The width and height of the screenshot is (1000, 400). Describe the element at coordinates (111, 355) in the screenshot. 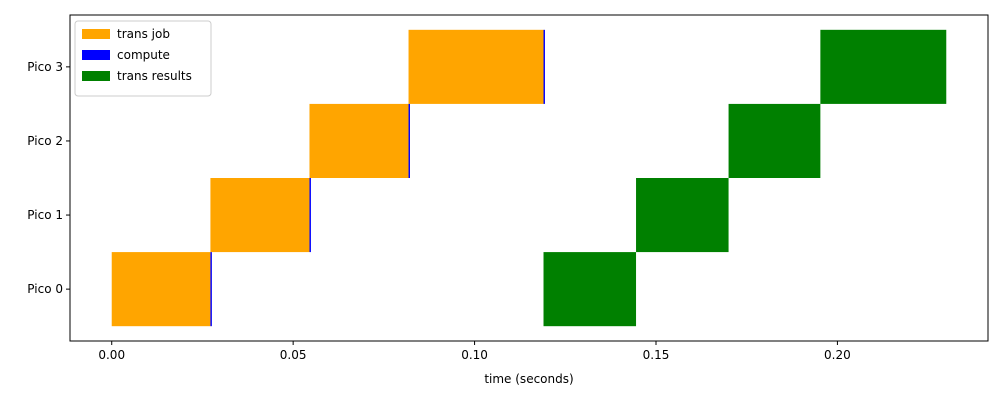

I see `x-tick-label: 0.00` at that location.